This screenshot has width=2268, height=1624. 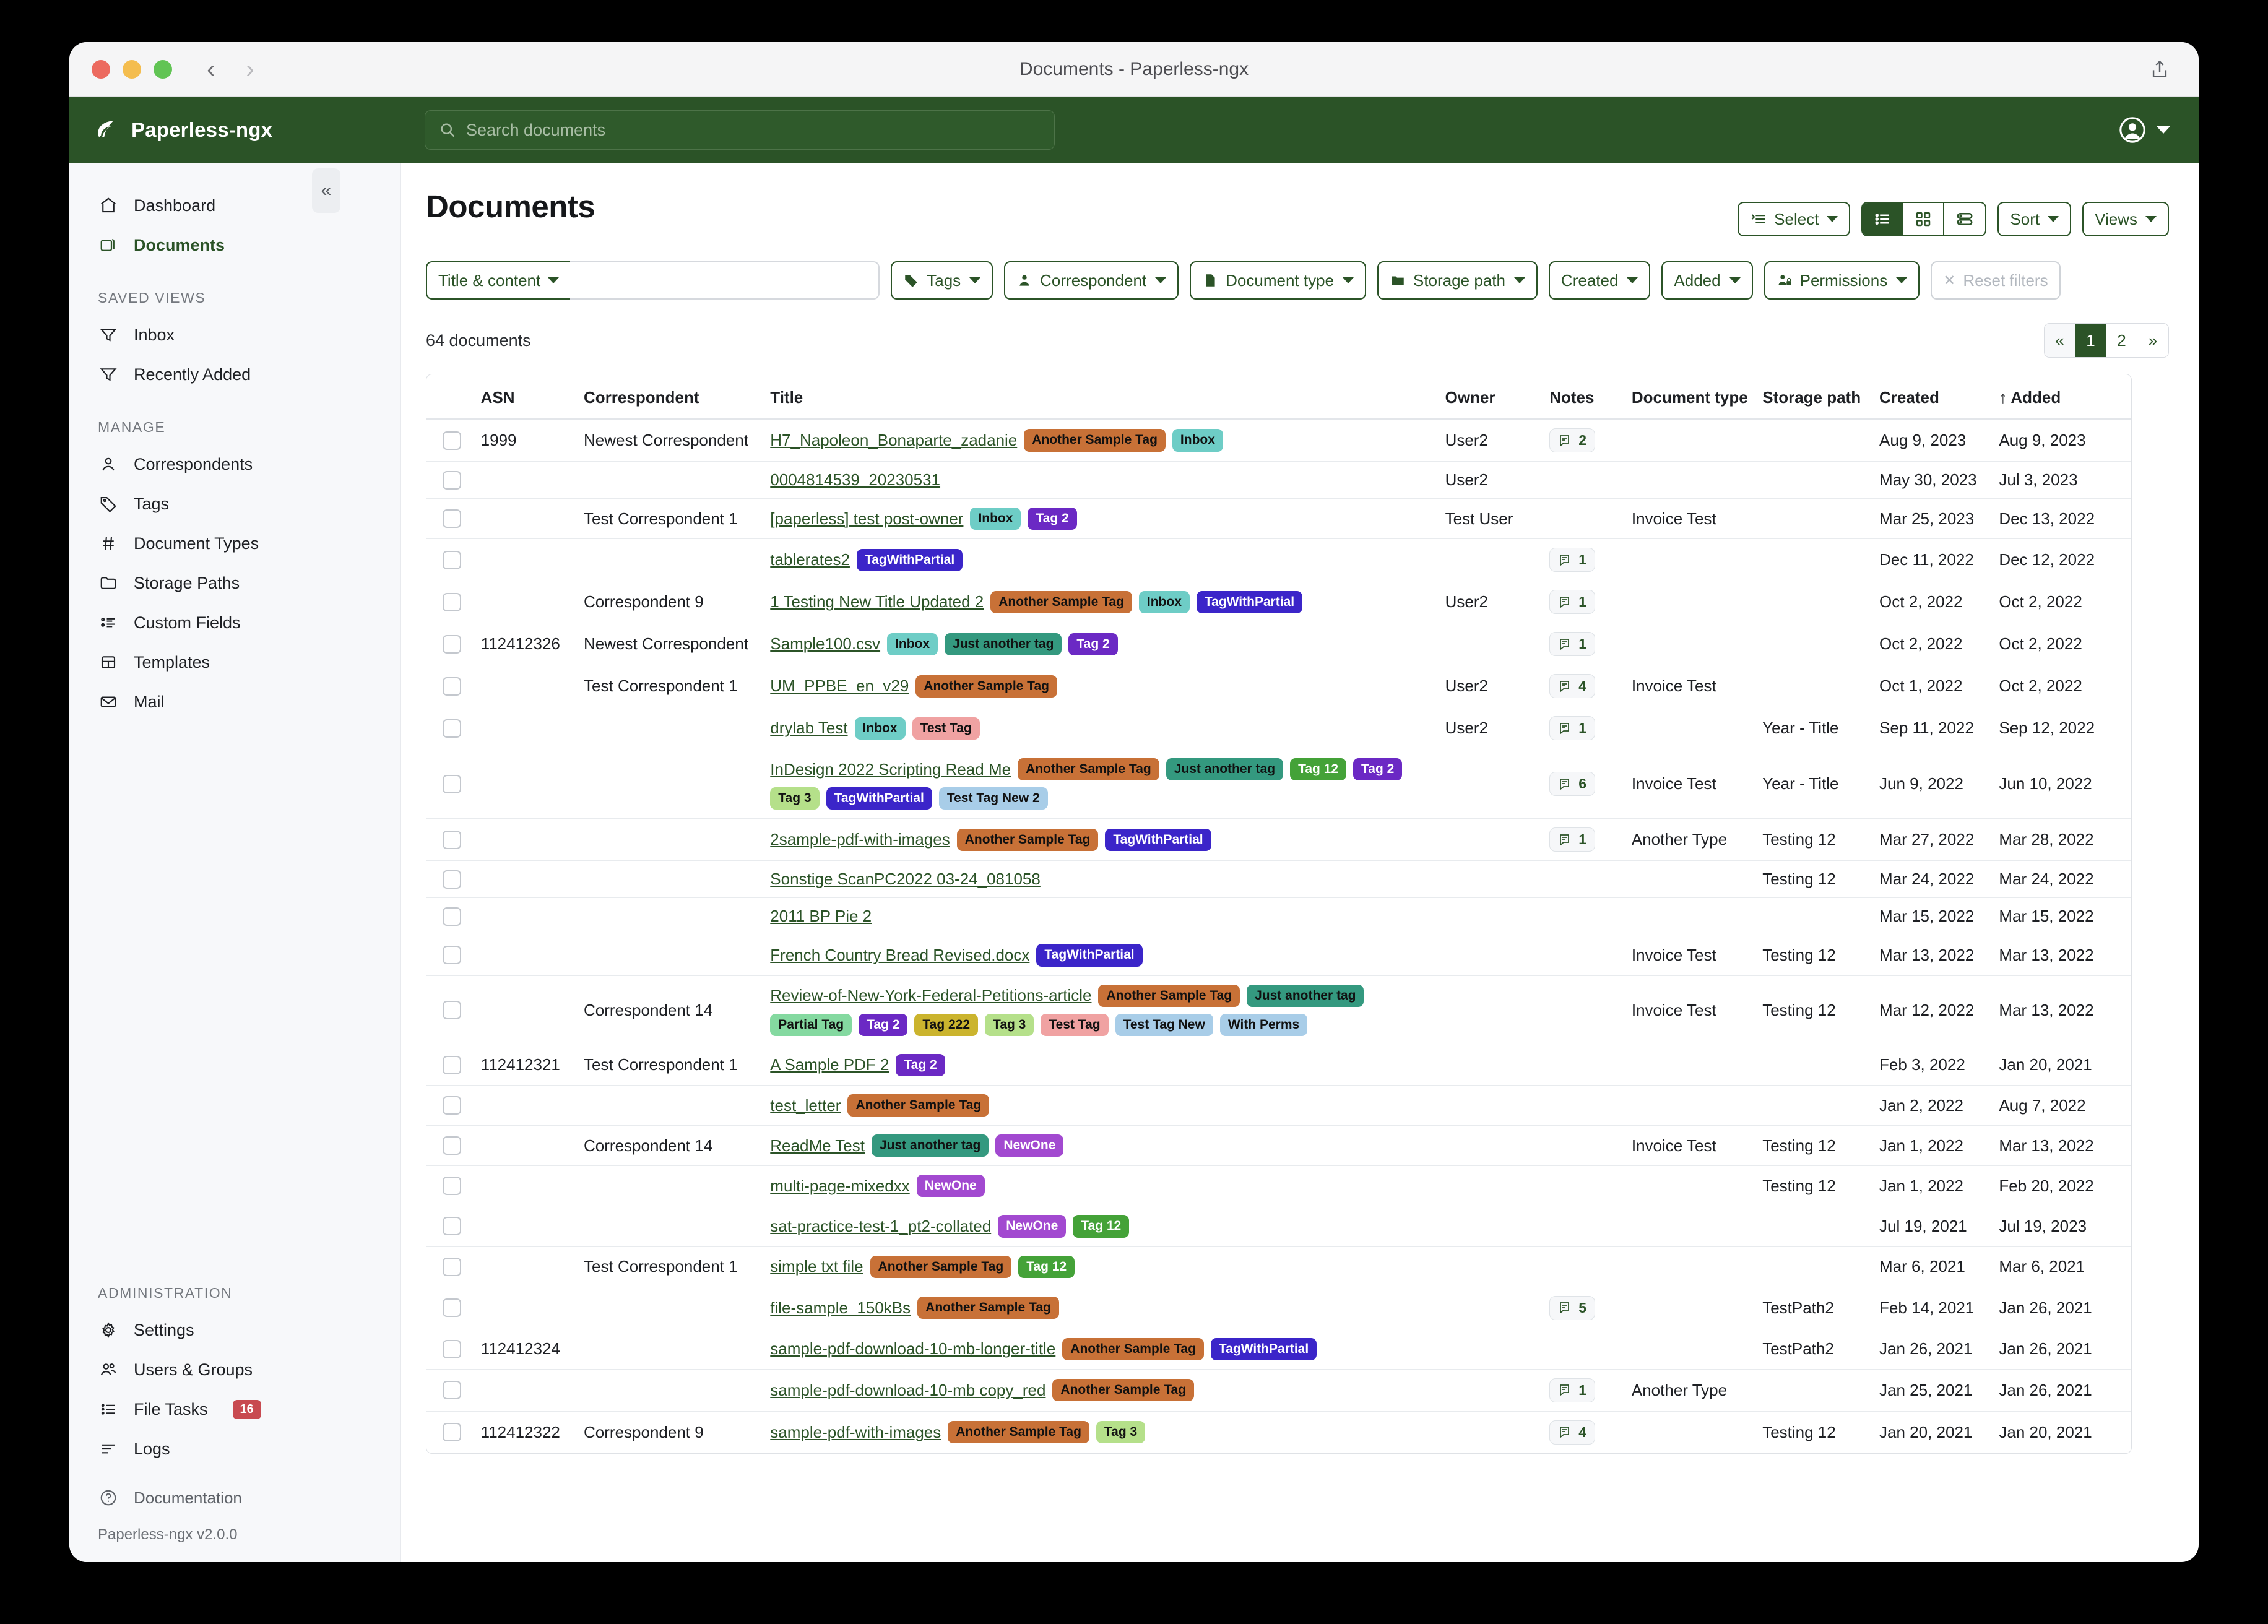 I want to click on close-window-icon, so click(x=101, y=69).